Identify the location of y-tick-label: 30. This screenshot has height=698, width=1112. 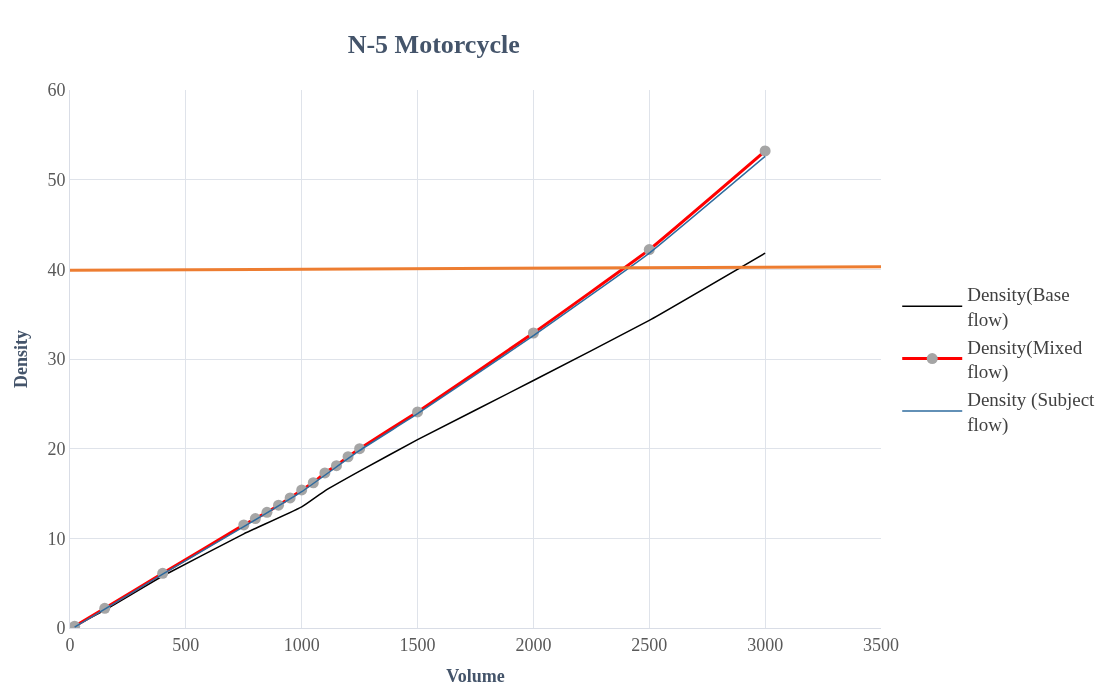
(56, 359).